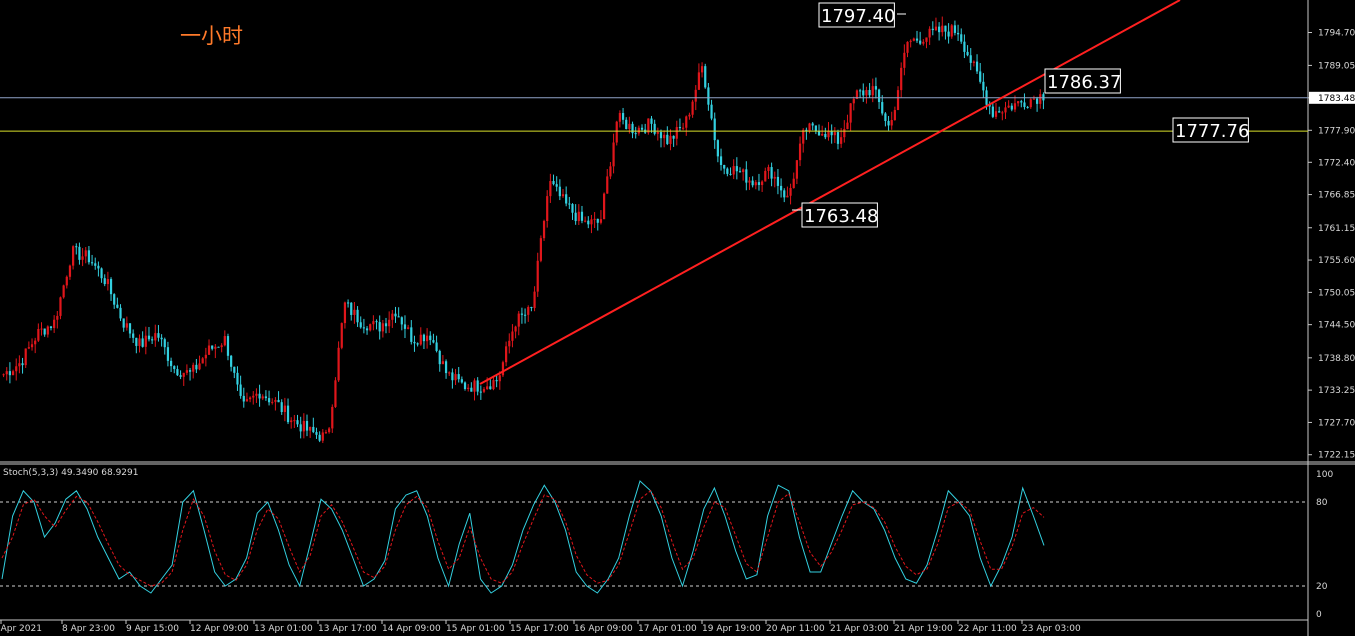 This screenshot has width=1355, height=636. What do you see at coordinates (411, 629) in the screenshot?
I see `x-tick-label: 14 Apr 09:00` at bounding box center [411, 629].